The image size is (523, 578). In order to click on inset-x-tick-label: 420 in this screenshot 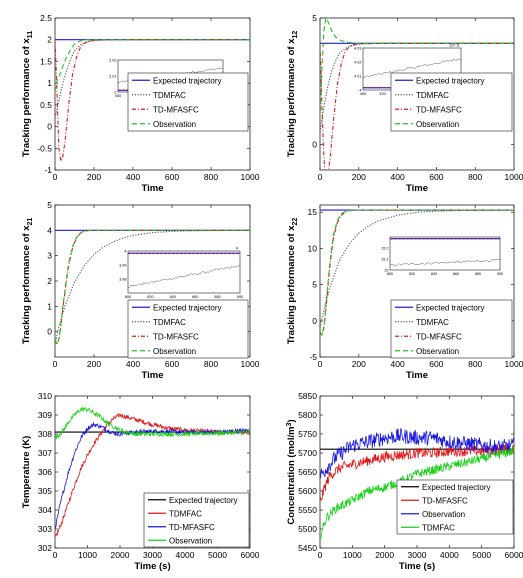, I will do `click(382, 94)`.